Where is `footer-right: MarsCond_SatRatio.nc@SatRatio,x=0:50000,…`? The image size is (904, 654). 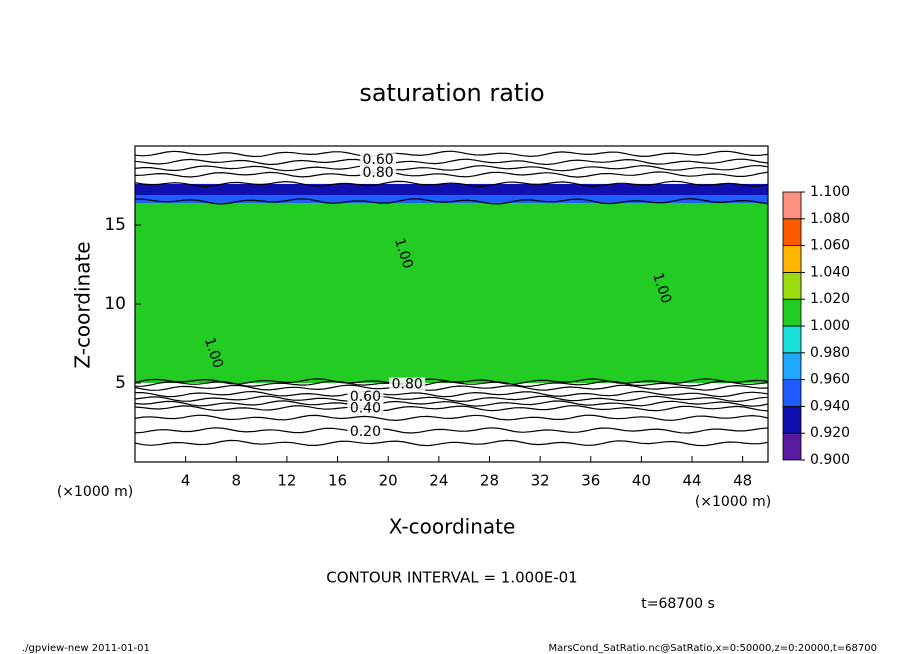
footer-right: MarsCond_SatRatio.nc@SatRatio,x=0:50000,… is located at coordinates (712, 648).